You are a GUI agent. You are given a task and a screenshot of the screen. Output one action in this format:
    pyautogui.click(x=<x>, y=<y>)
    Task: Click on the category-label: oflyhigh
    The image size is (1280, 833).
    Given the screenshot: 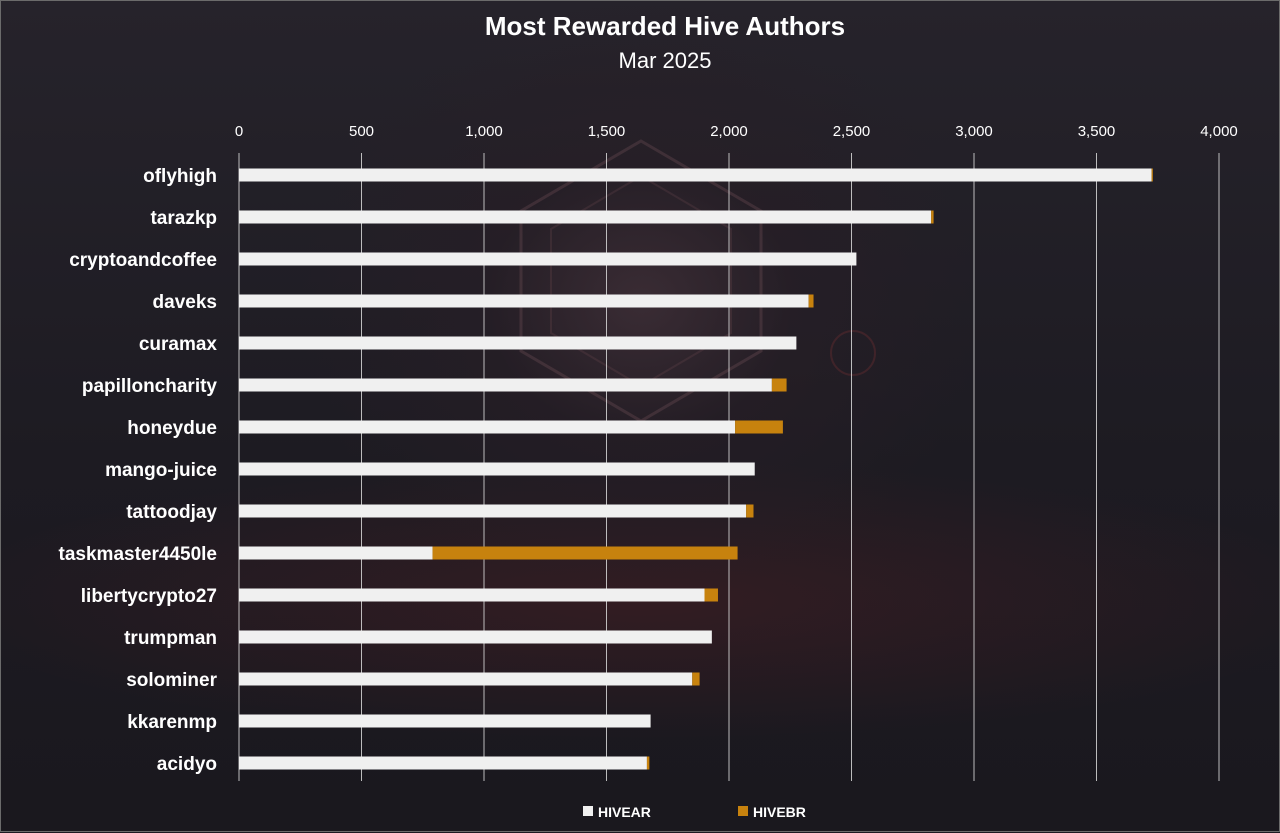 What is the action you would take?
    pyautogui.click(x=180, y=176)
    